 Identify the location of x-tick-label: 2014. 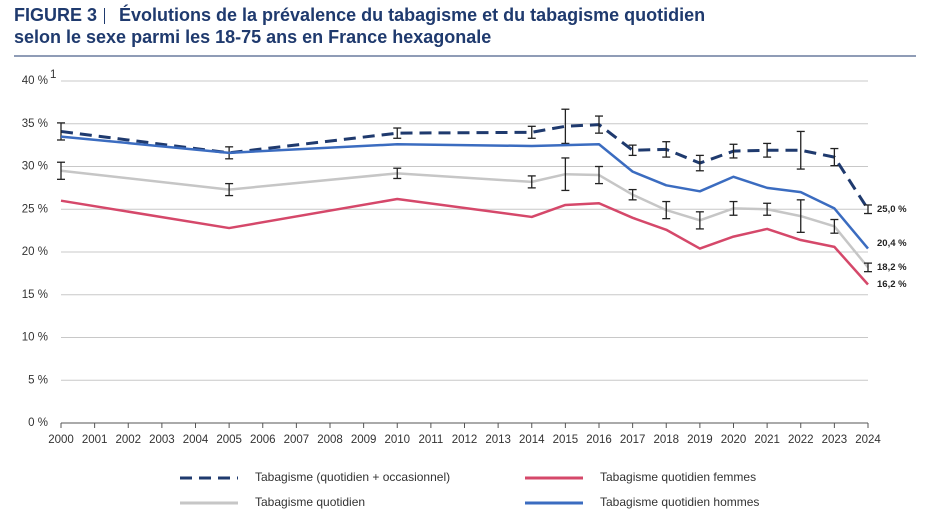
(532, 440).